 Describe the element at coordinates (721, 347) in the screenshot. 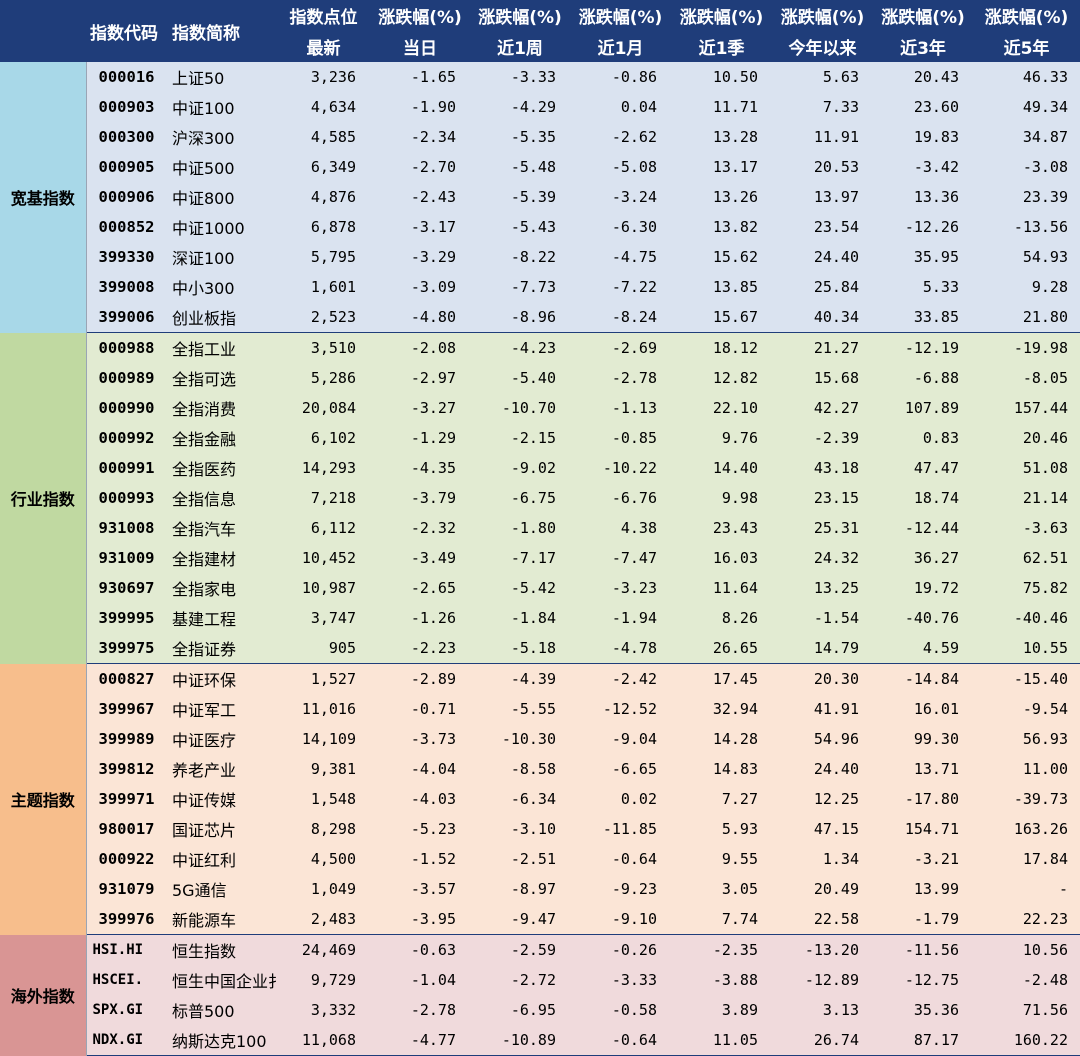

I see `change-1q-cell: 18.12` at that location.